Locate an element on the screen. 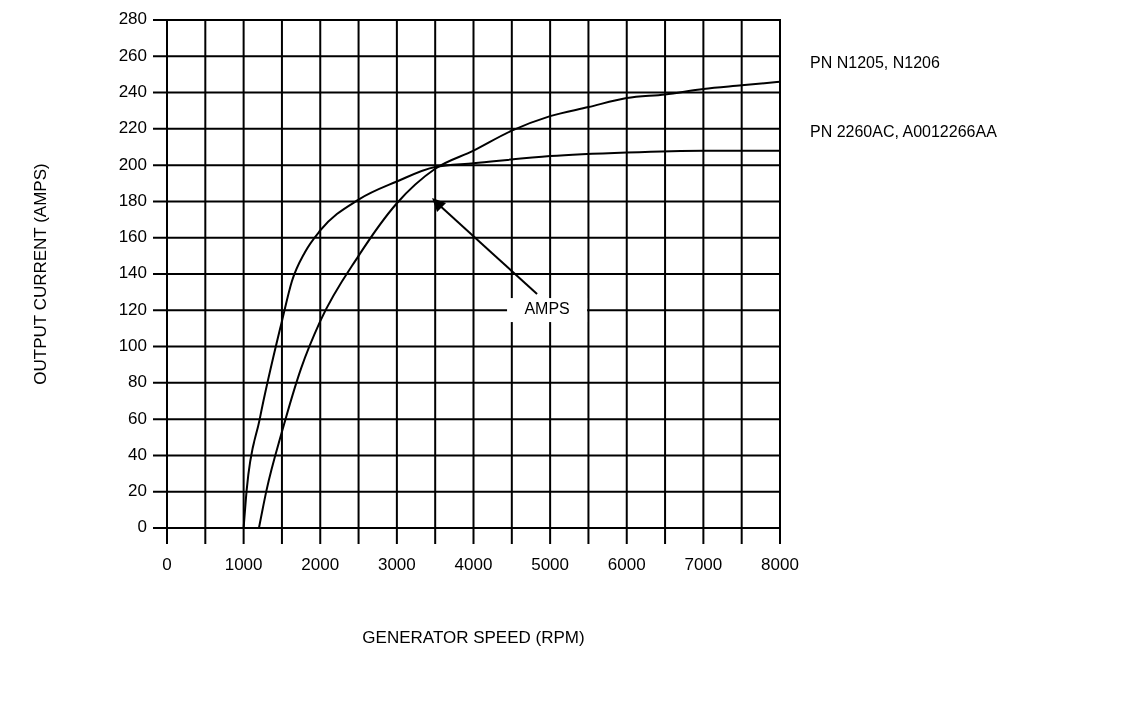 This screenshot has width=1136, height=704. y-tick-label: 40 is located at coordinates (137, 454).